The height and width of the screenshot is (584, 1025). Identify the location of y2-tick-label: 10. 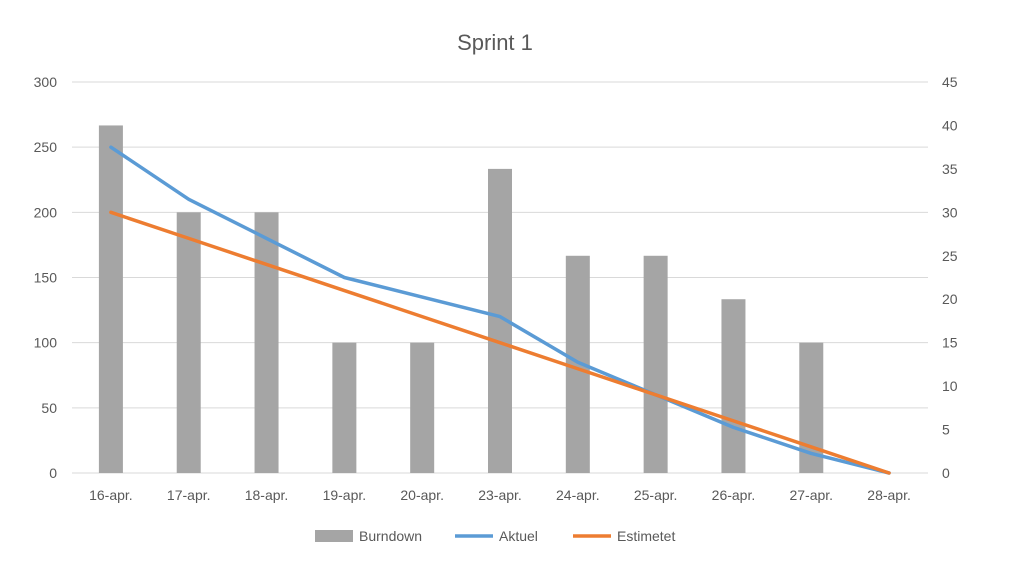
(950, 386).